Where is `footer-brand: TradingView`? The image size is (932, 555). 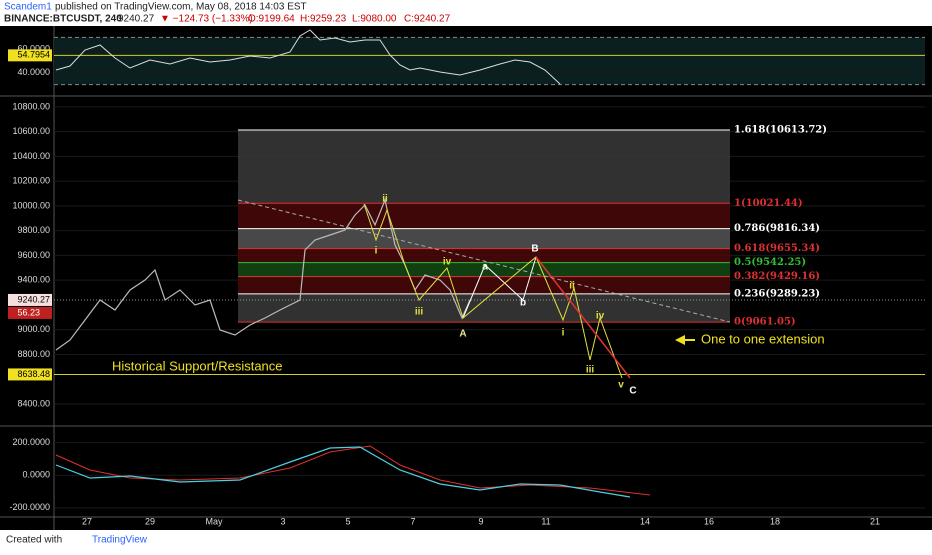 footer-brand: TradingView is located at coordinates (120, 540).